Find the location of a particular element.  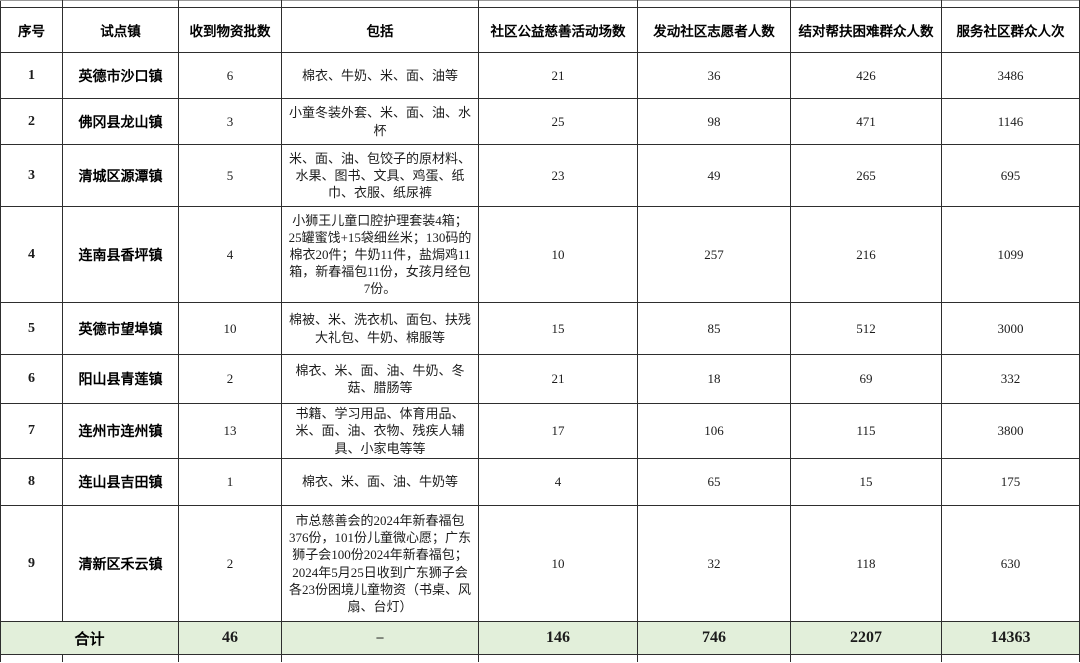

cell-town: 连山县吉田镇 is located at coordinates (120, 482).